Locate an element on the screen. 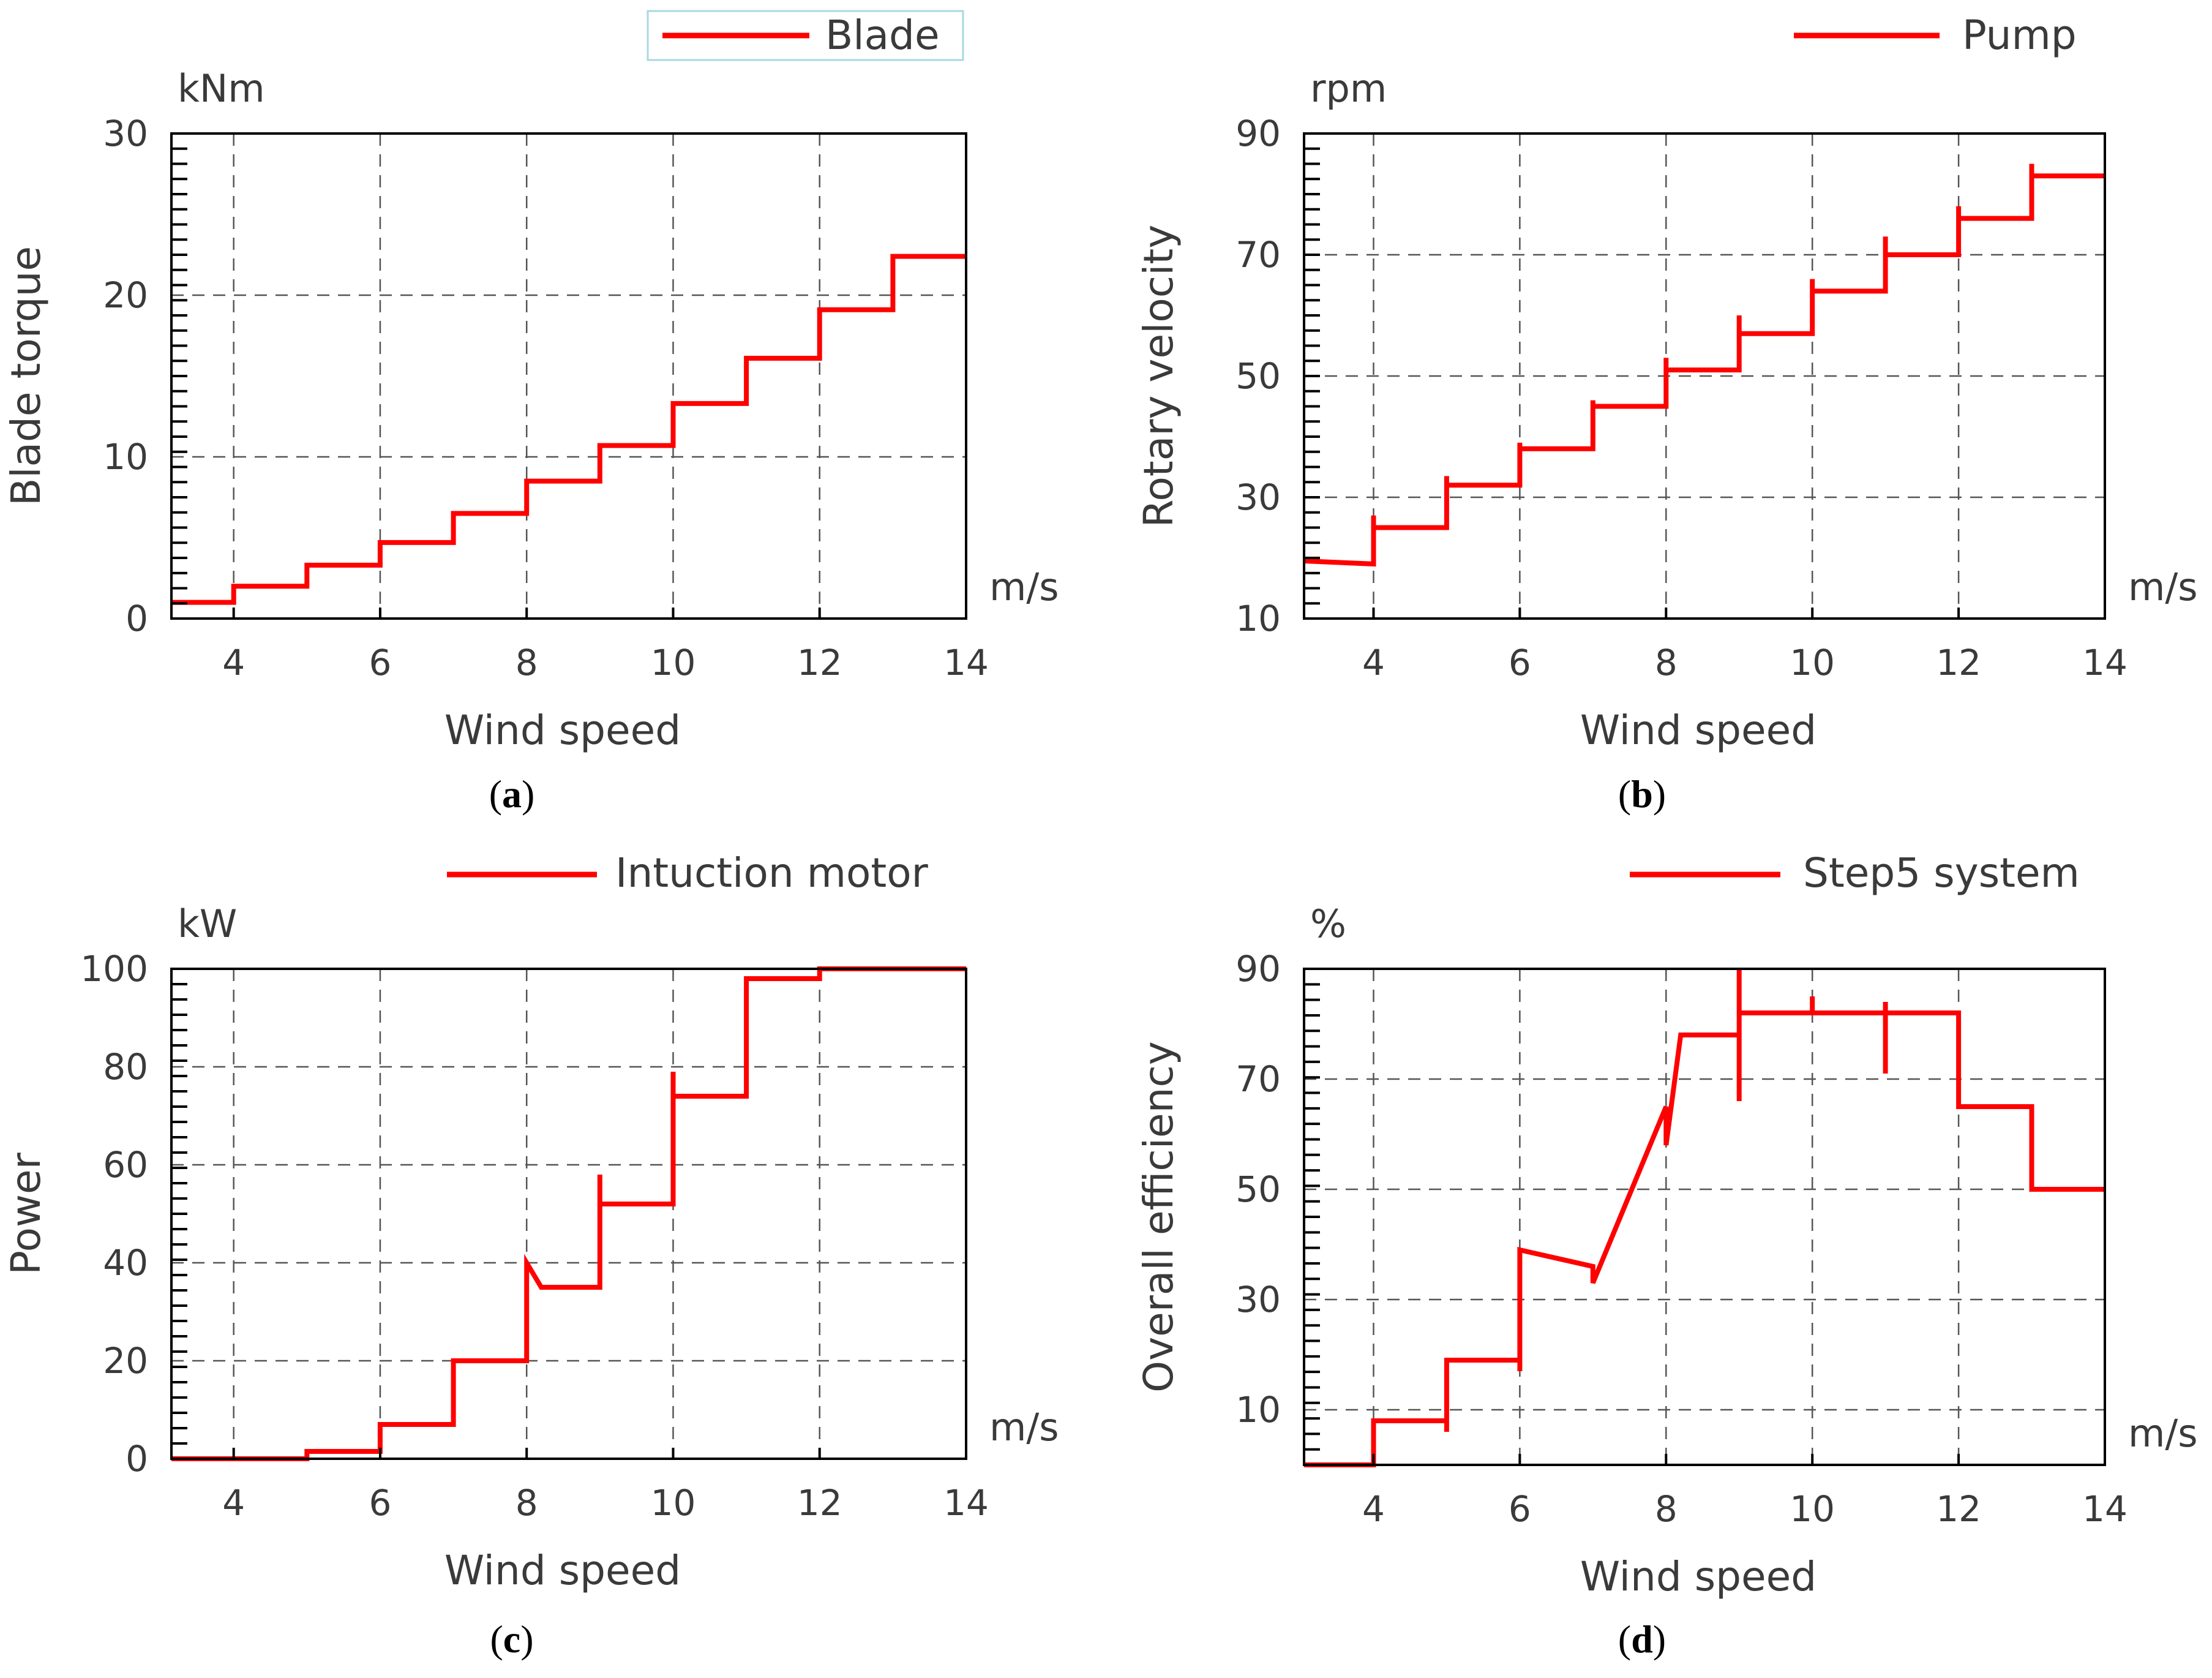  caption-d: (d) is located at coordinates (1642, 1639).